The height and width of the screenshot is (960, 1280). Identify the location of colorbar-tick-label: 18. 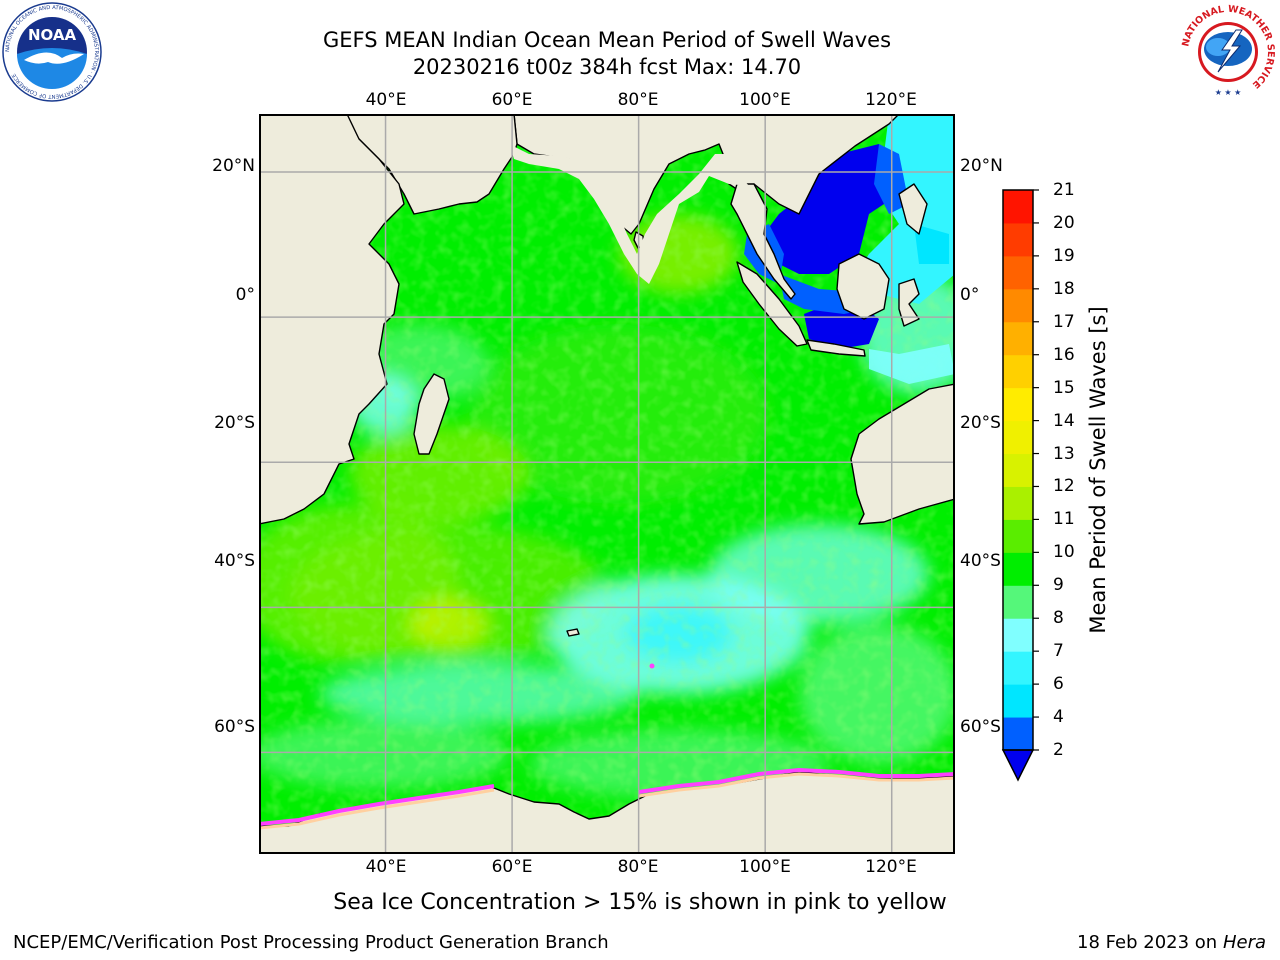
(1064, 288).